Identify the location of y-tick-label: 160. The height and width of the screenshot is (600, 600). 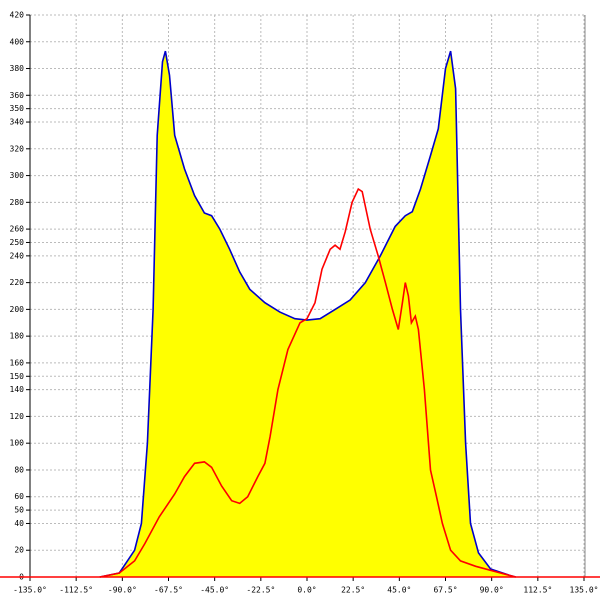
(17, 362).